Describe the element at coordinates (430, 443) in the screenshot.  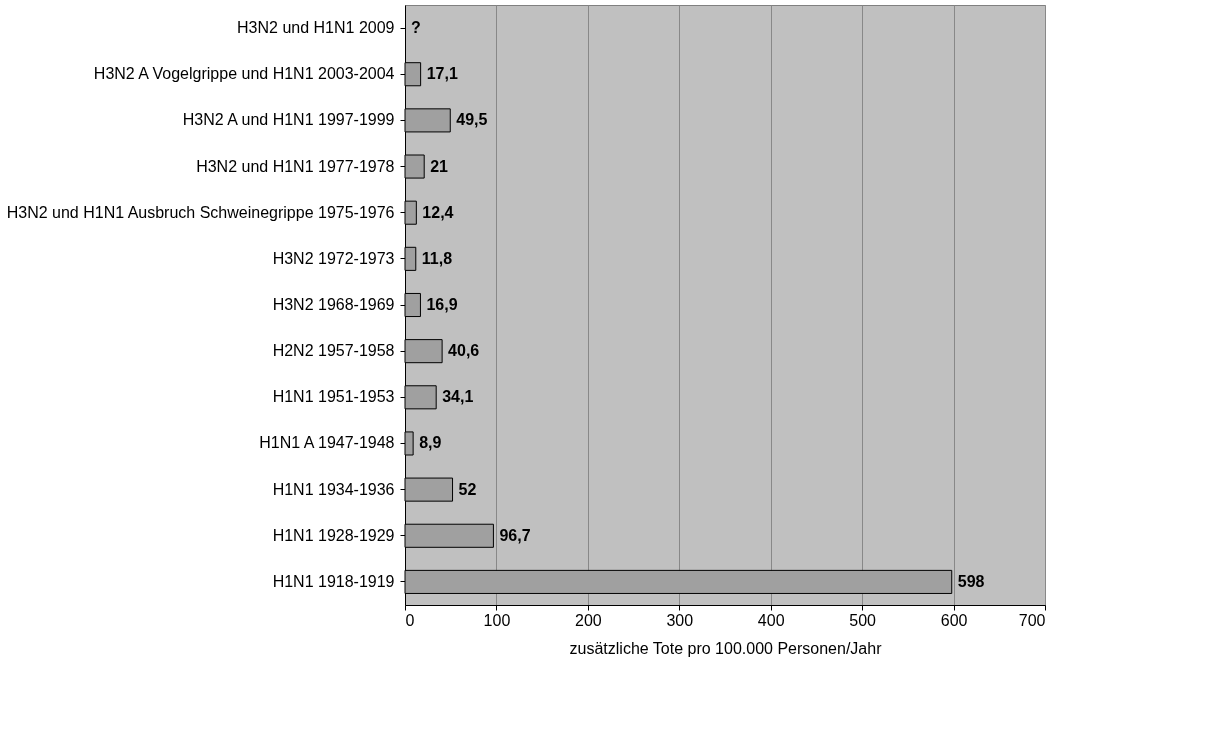
I see `data-label: 8,9` at that location.